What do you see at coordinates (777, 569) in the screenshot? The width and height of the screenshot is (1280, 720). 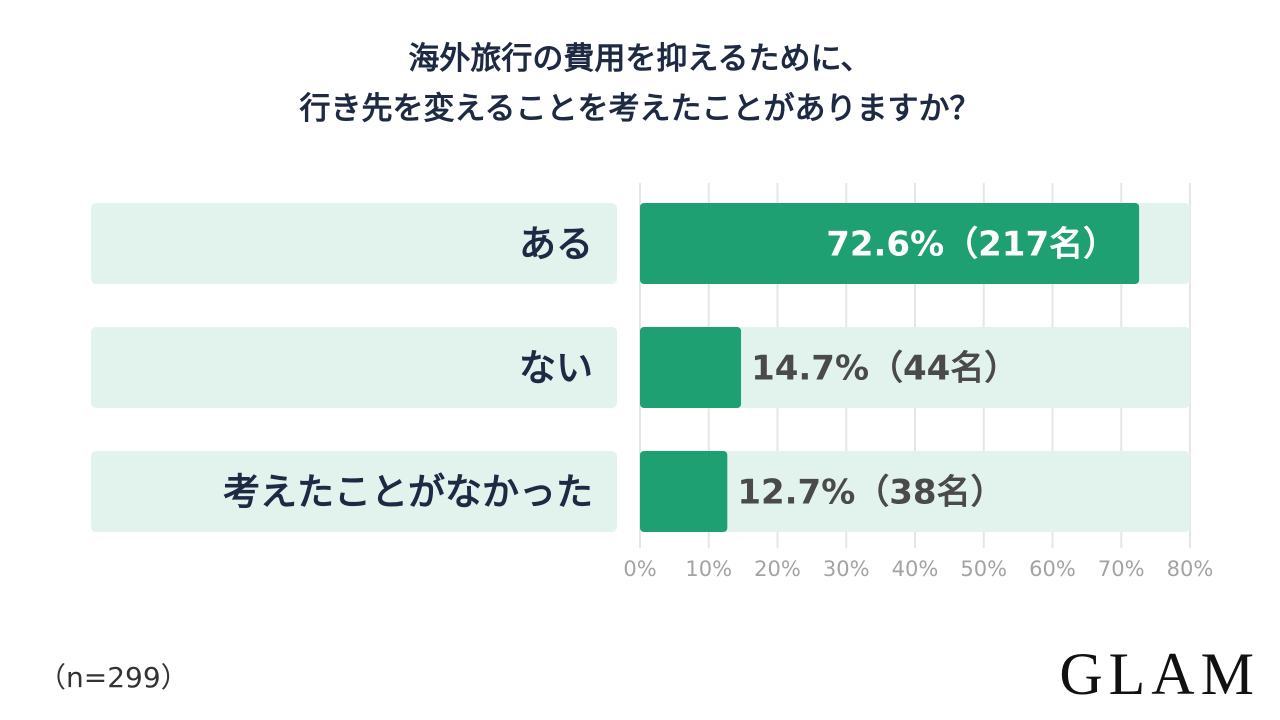 I see `x-tick-label-2: 20%` at bounding box center [777, 569].